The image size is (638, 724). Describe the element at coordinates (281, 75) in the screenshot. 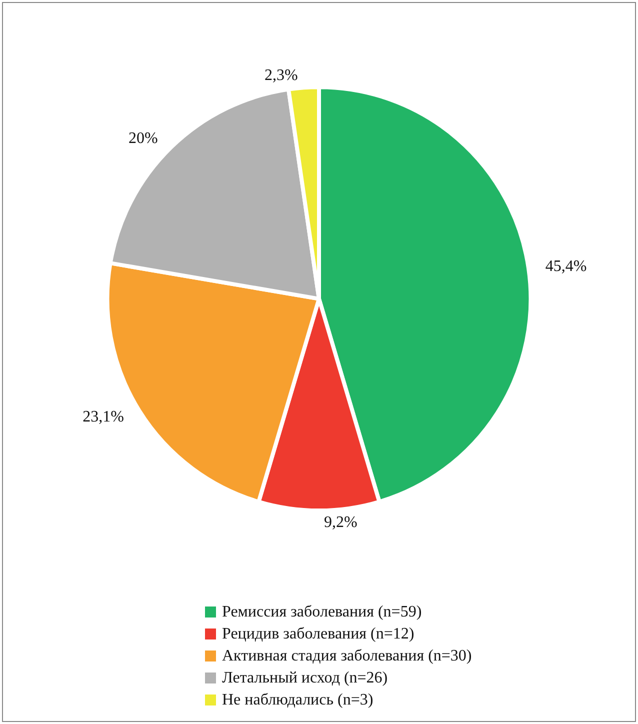

I see `data-label: 2,3%` at that location.